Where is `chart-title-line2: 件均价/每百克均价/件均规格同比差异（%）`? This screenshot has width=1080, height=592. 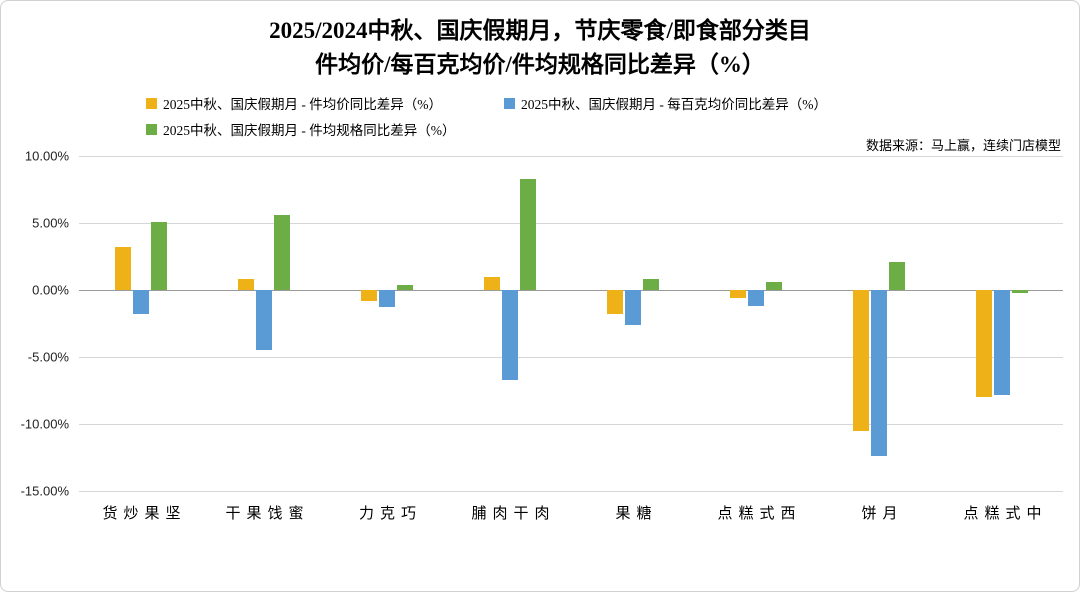
chart-title-line2: 件均价/每百克均价/件均规格同比差异（%） is located at coordinates (540, 64).